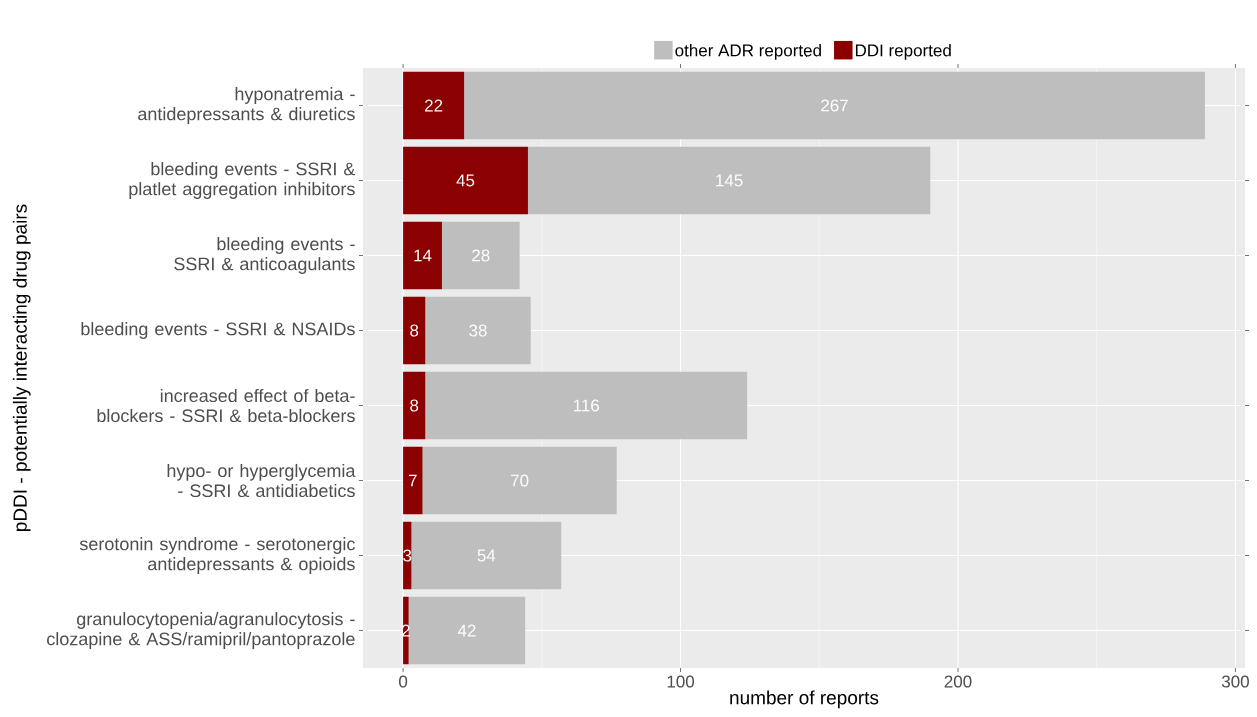 The image size is (1257, 717). I want to click on x-axis-title: number of reports, so click(804, 699).